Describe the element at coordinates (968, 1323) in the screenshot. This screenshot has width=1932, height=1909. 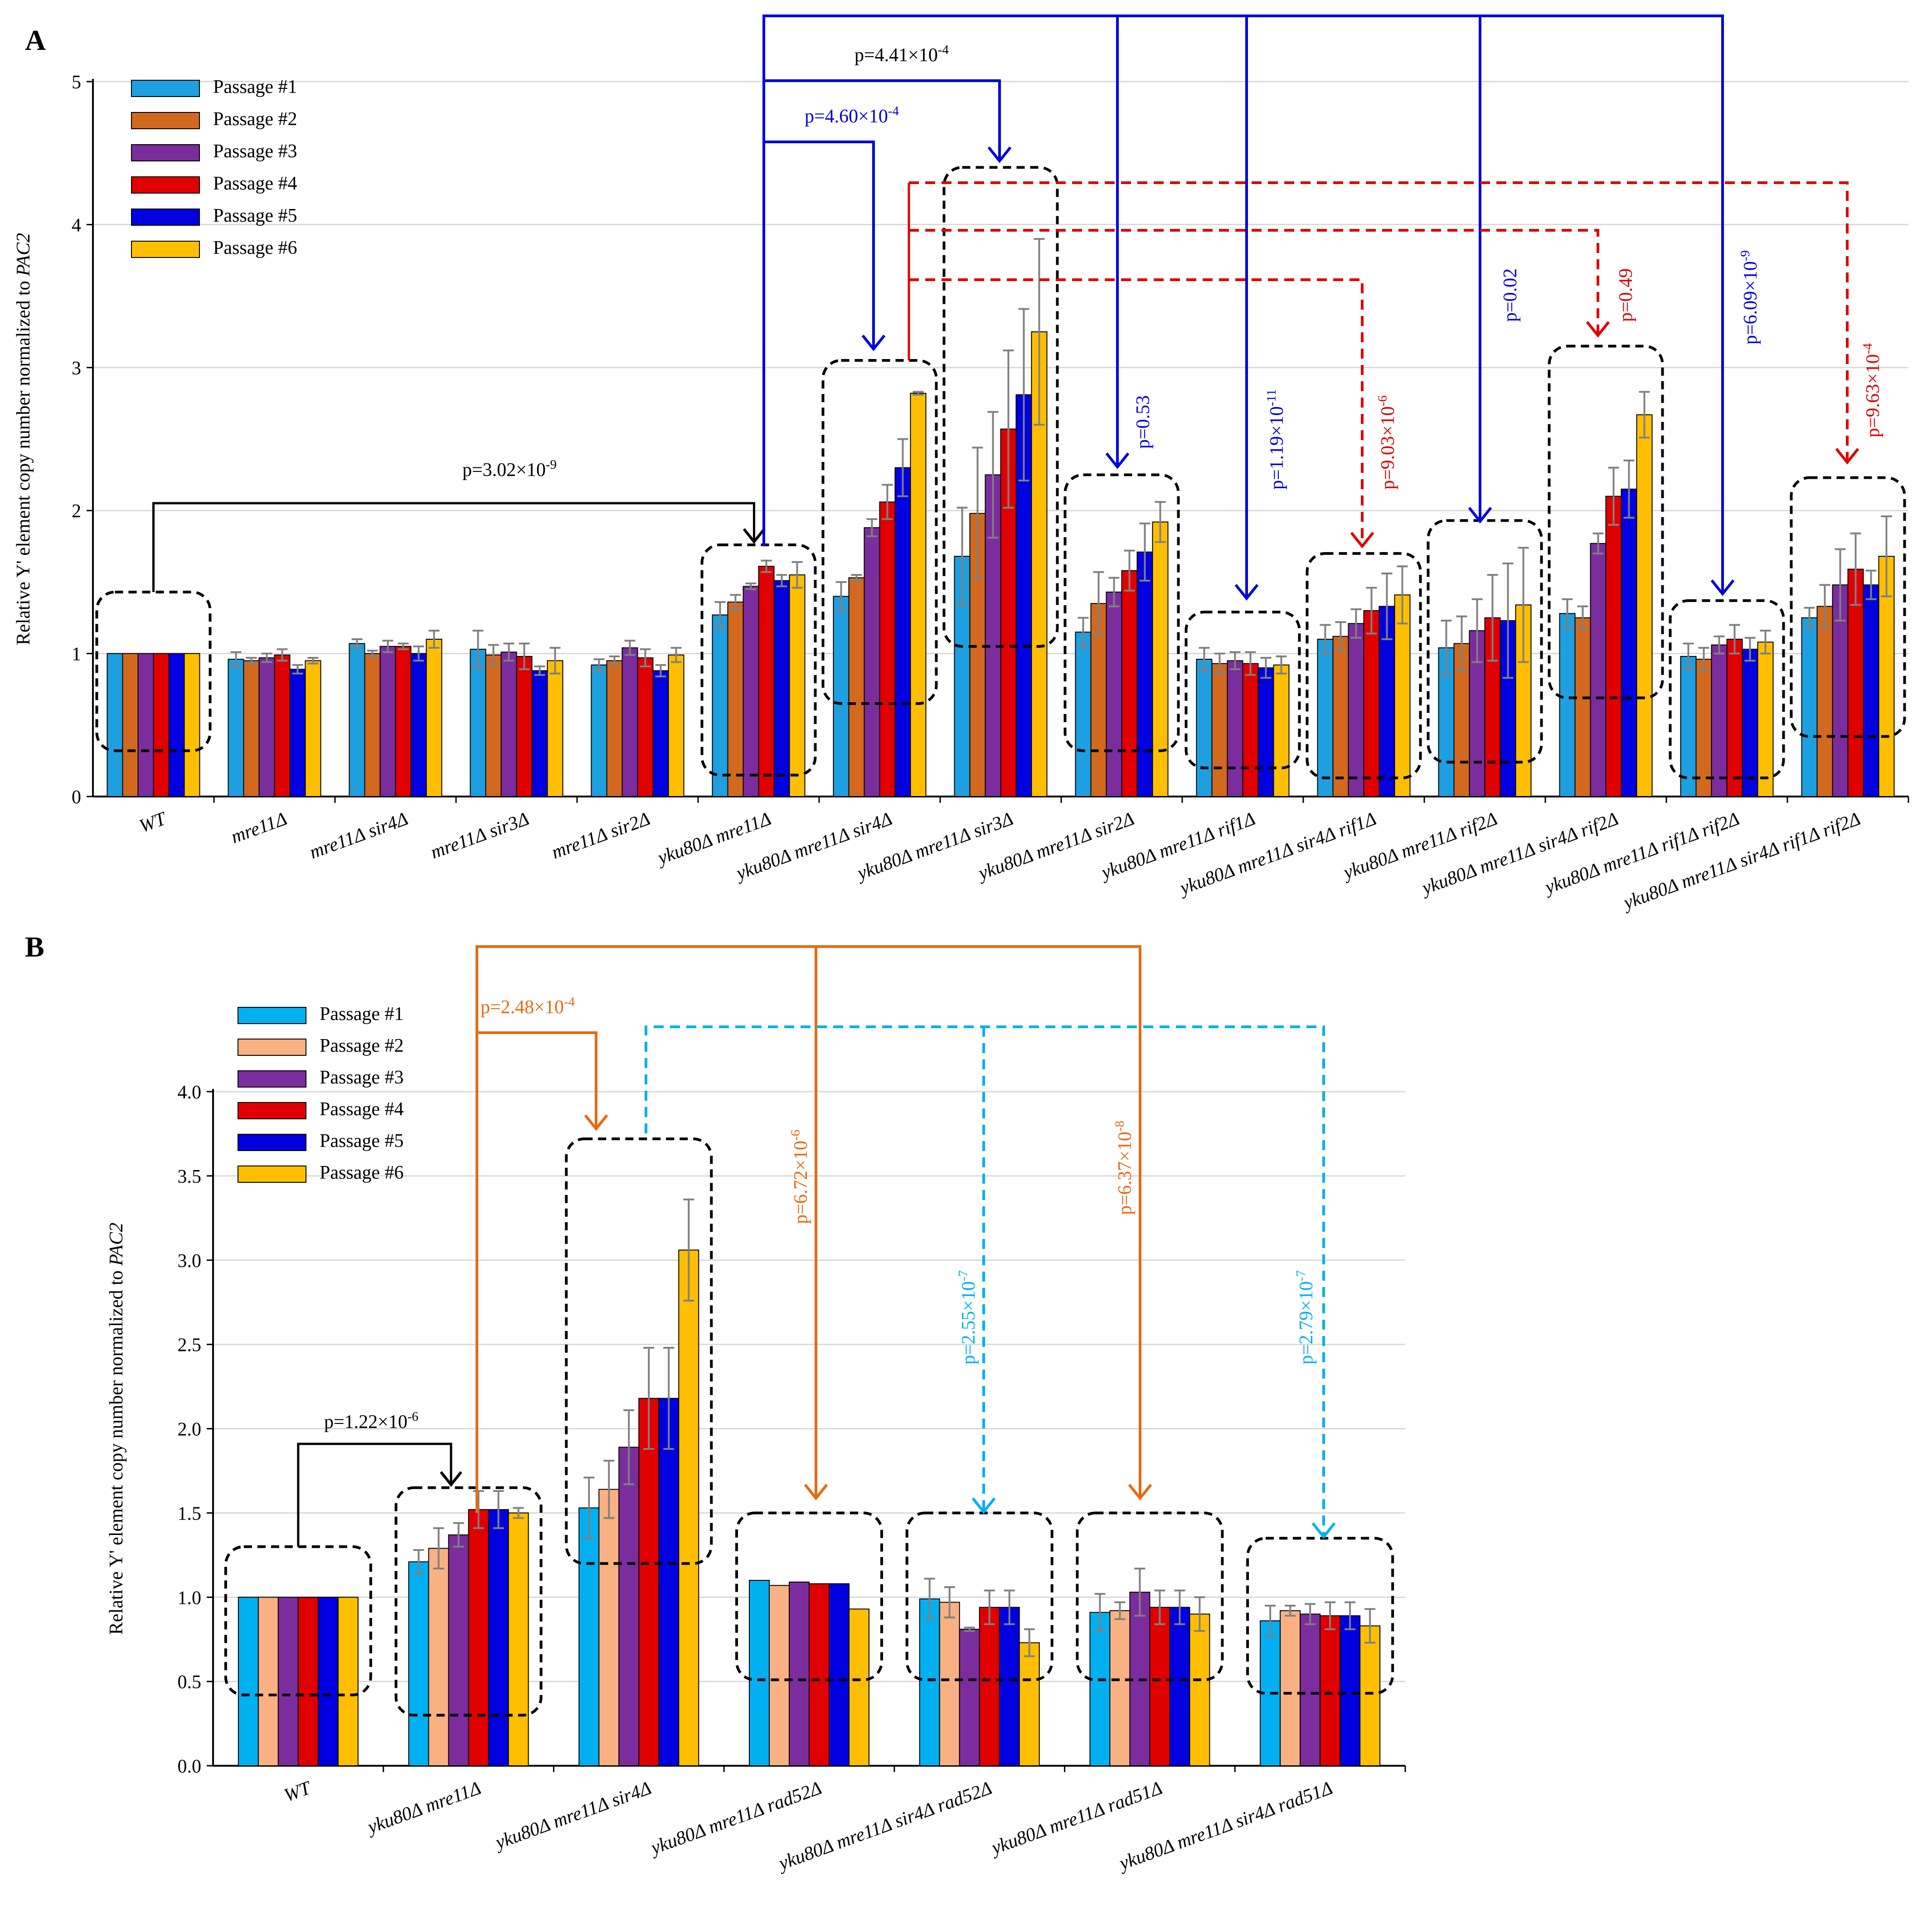
I see `p-value-text: p=2.55×10` at that location.